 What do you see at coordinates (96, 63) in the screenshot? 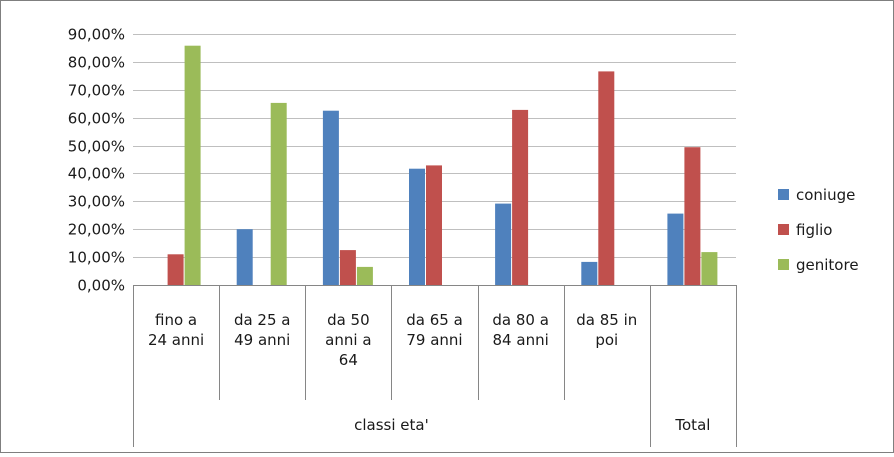
I see `y-tick-label: 80,00%` at bounding box center [96, 63].